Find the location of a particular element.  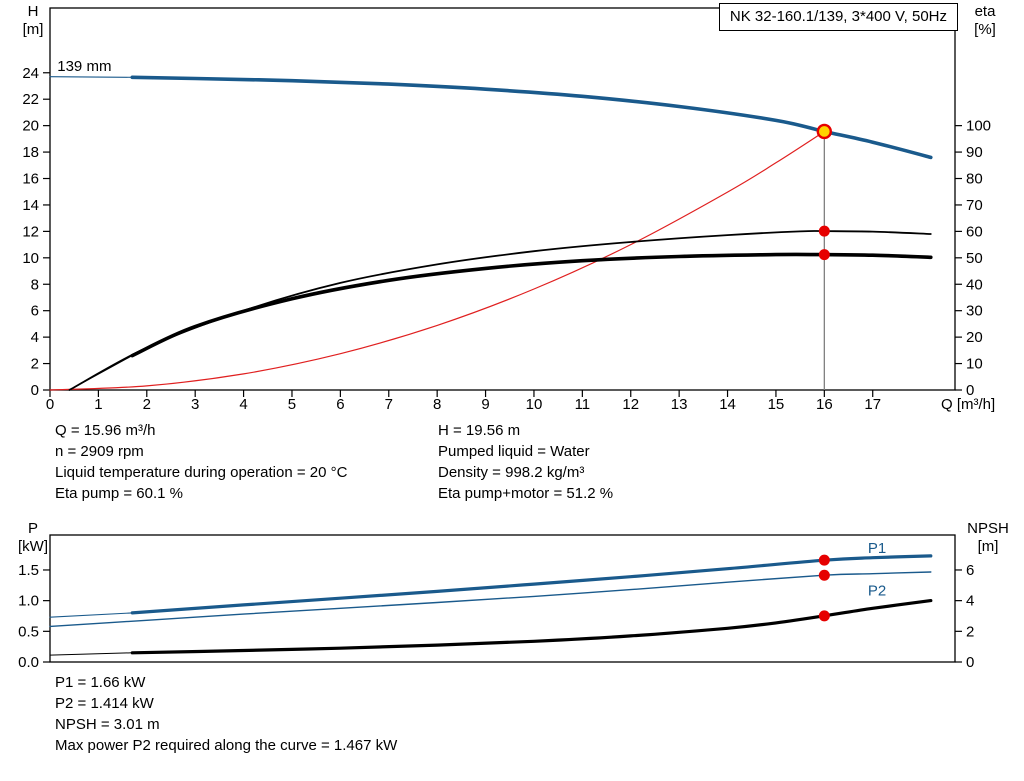

head-efficiency-x-tick-label: 17 is located at coordinates (872, 404).